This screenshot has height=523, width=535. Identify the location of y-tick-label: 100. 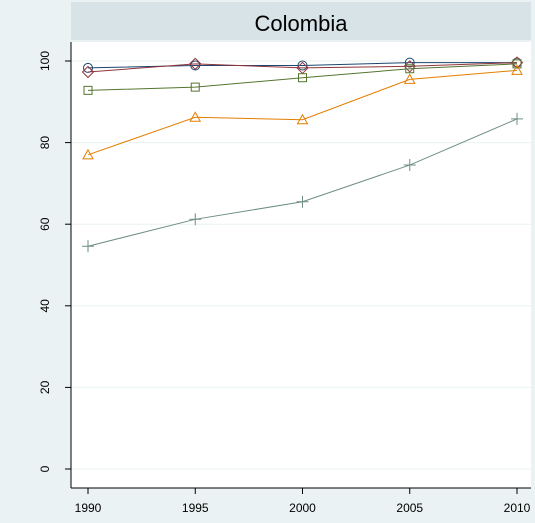
(45, 61).